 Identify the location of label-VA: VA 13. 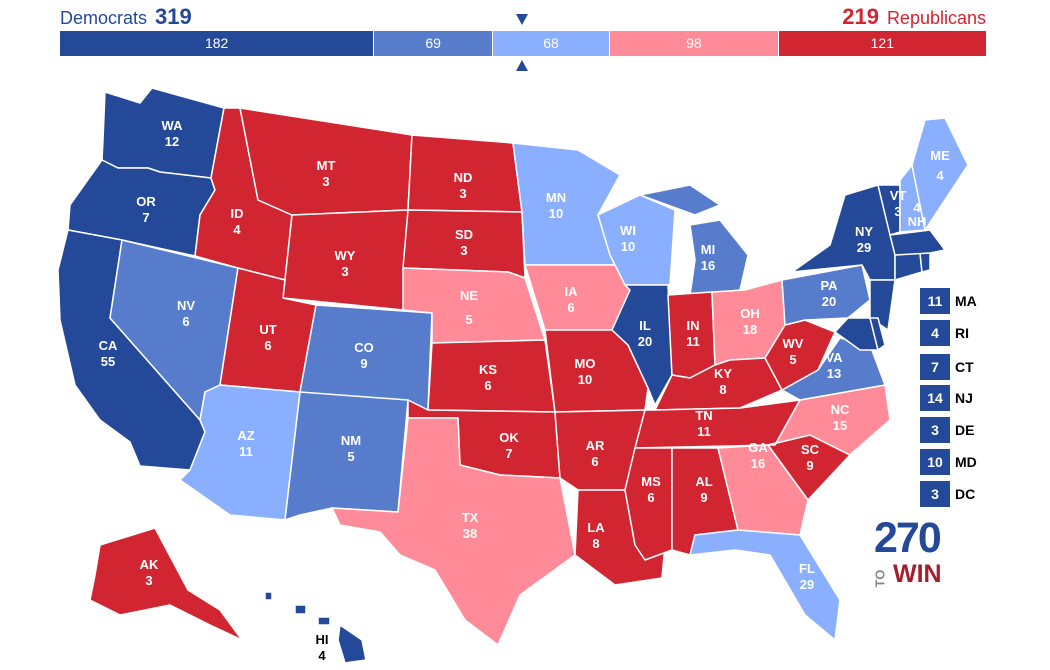
(834, 365).